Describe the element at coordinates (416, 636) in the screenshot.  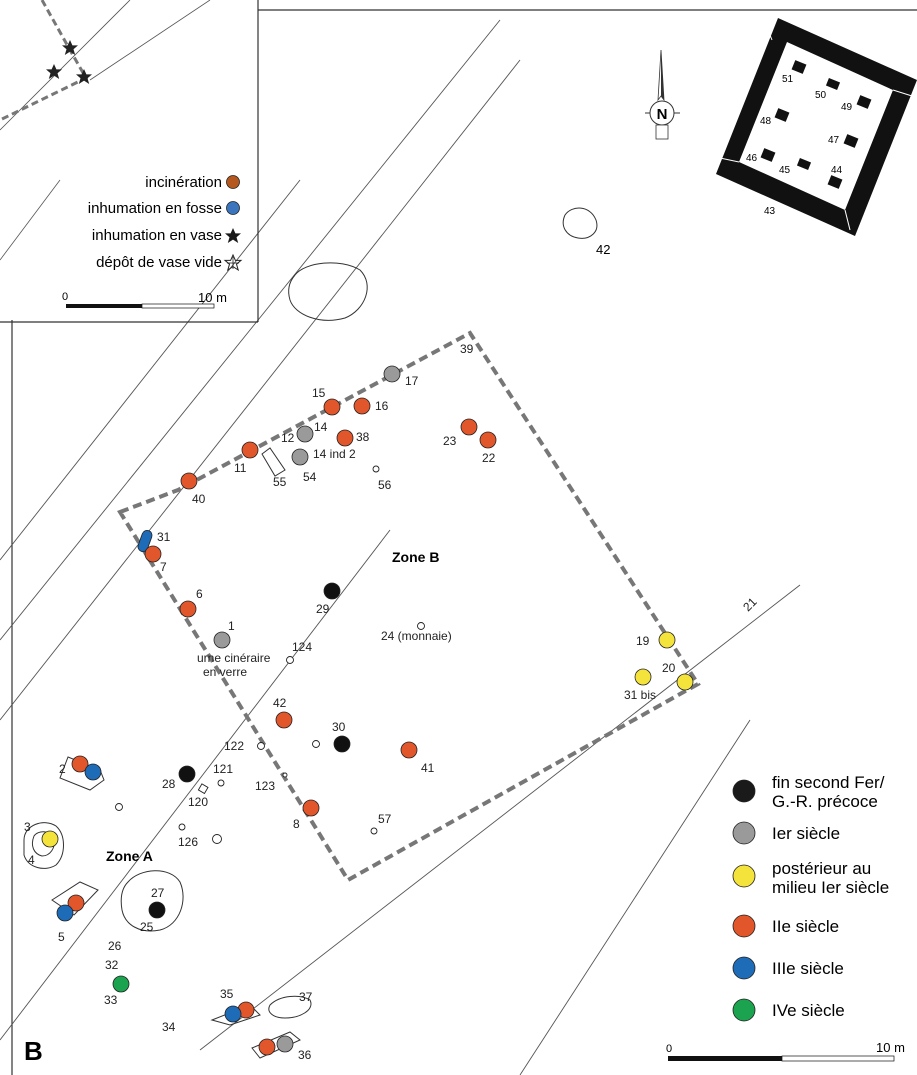
I see `svg-text: 24 (monnaie)` at that location.